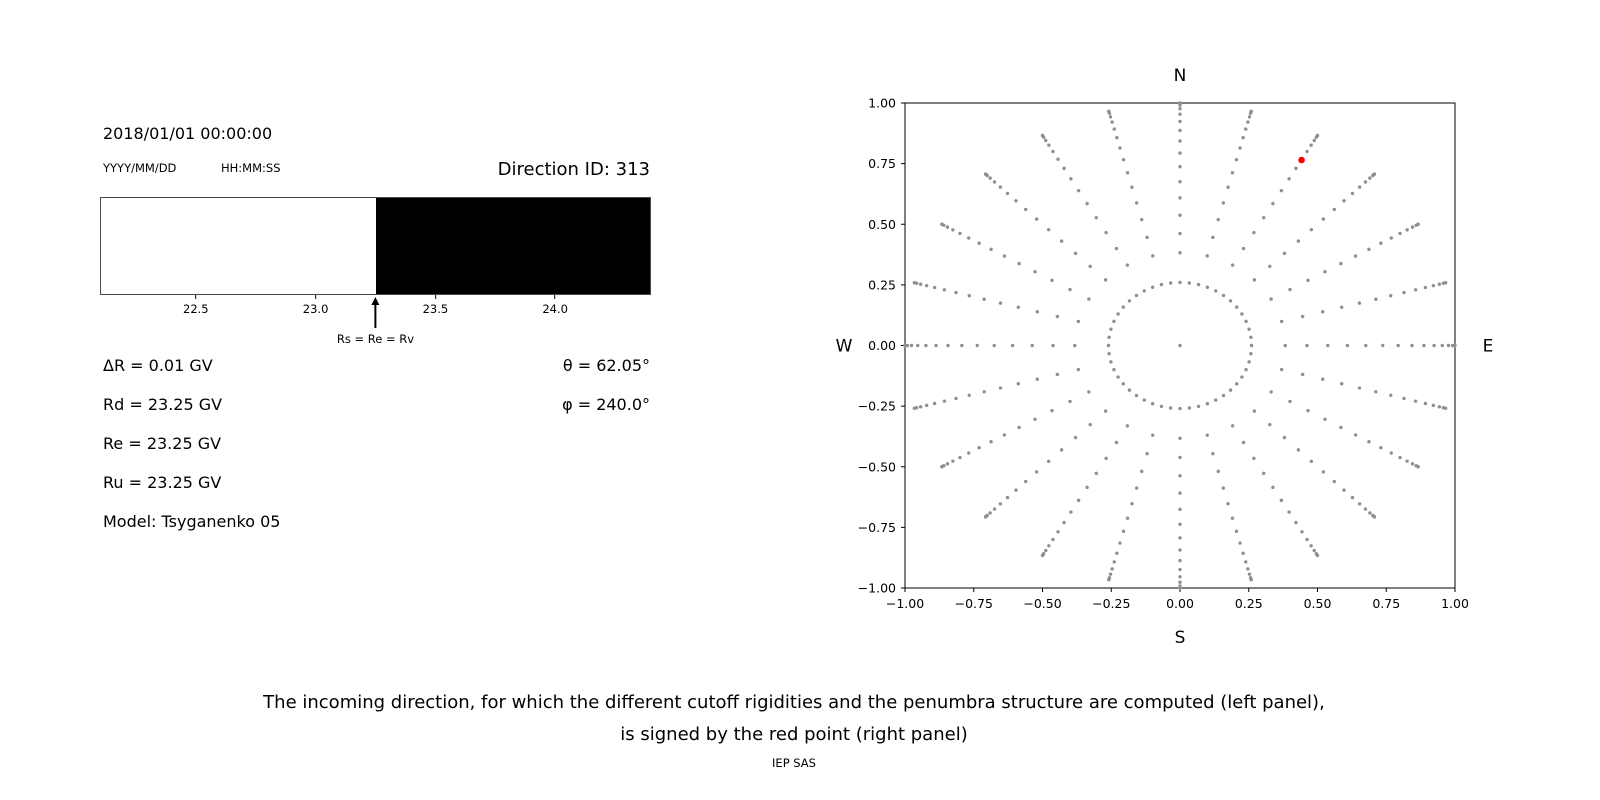 Image resolution: width=1600 pixels, height=800 pixels. Describe the element at coordinates (375, 339) in the screenshot. I see `rigidity-marker-label: Rs = Re = Rv` at that location.